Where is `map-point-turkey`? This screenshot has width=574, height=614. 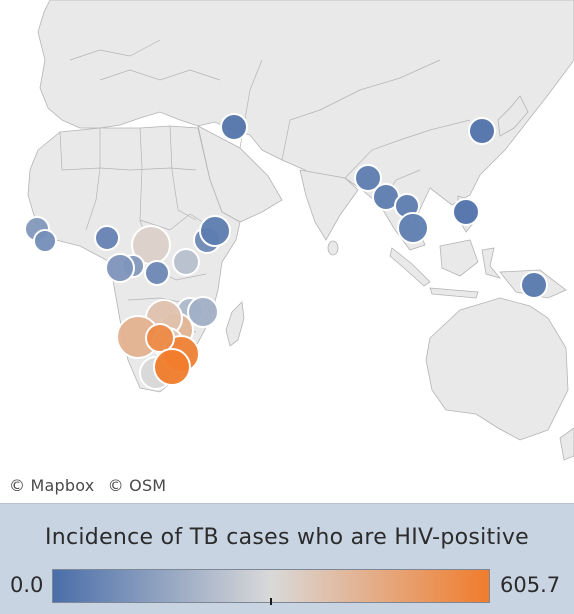
map-point-turkey is located at coordinates (234, 127).